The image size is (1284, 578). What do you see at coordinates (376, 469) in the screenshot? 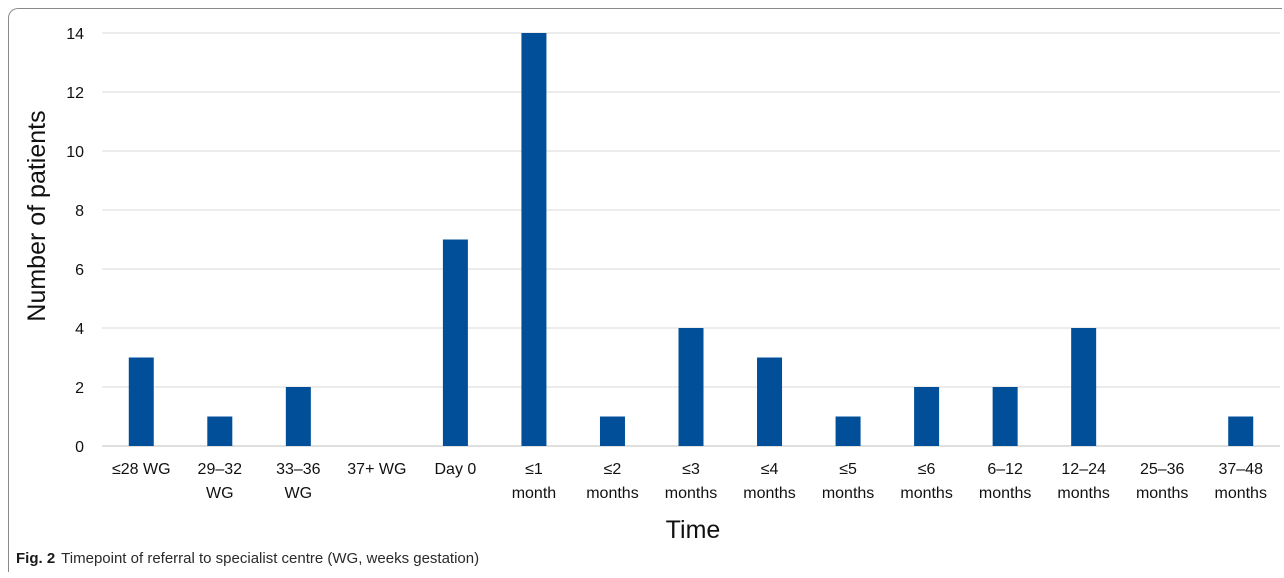
I see `x-tick-label: 37+ WG` at bounding box center [376, 469].